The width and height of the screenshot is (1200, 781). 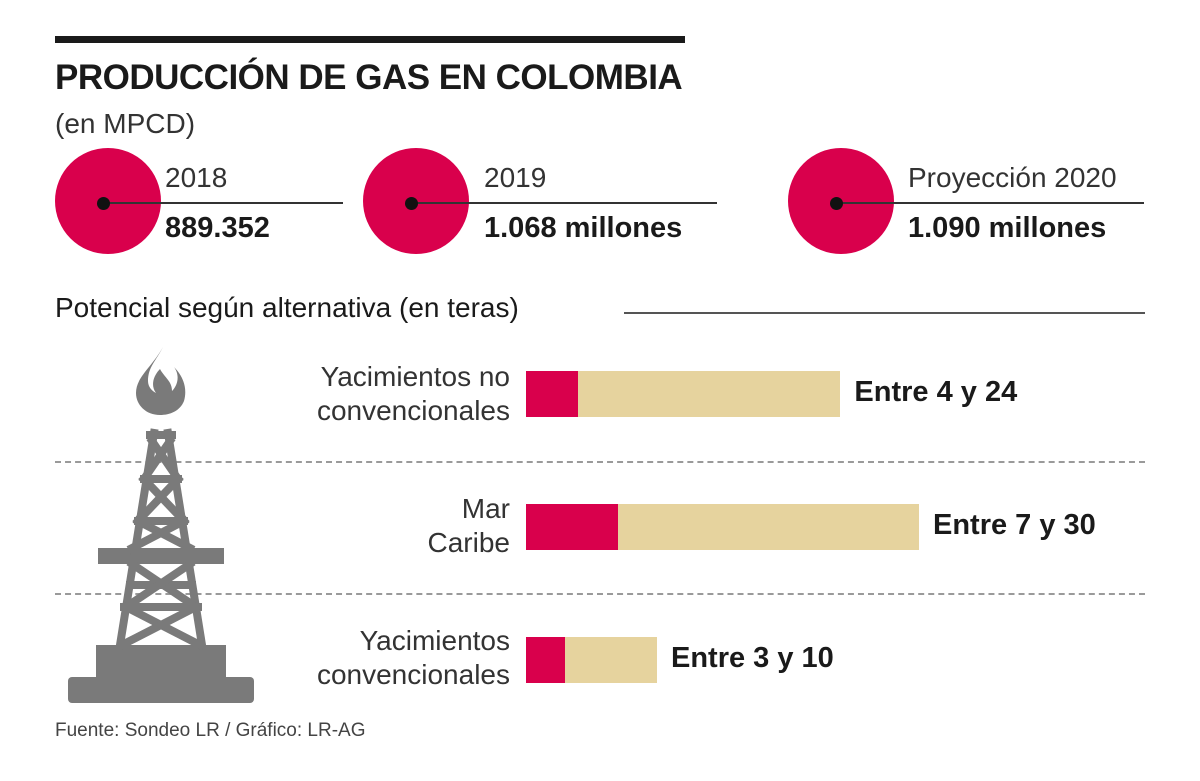 What do you see at coordinates (196, 177) in the screenshot?
I see `stat-year: 2018` at bounding box center [196, 177].